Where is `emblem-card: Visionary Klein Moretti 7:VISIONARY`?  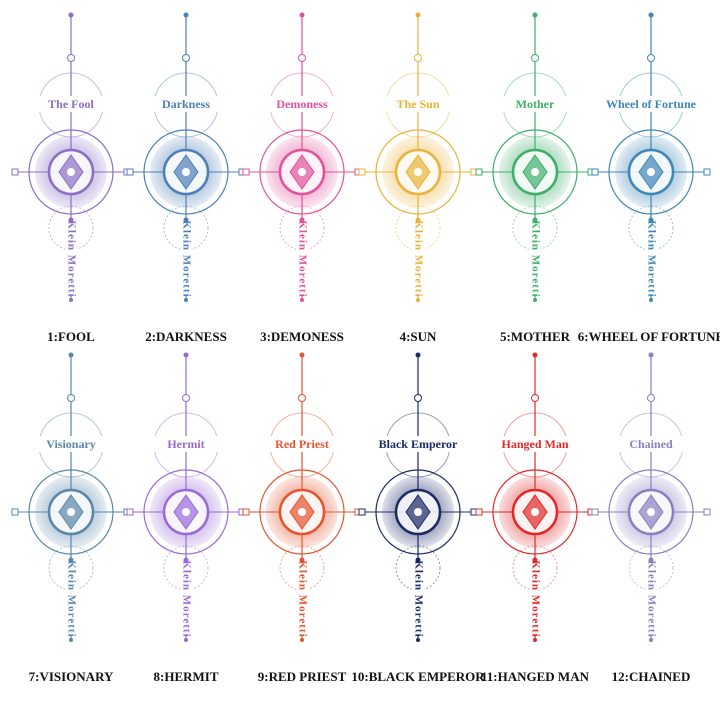 emblem-card: Visionary Klein Moretti 7:VISIONARY is located at coordinates (71, 518).